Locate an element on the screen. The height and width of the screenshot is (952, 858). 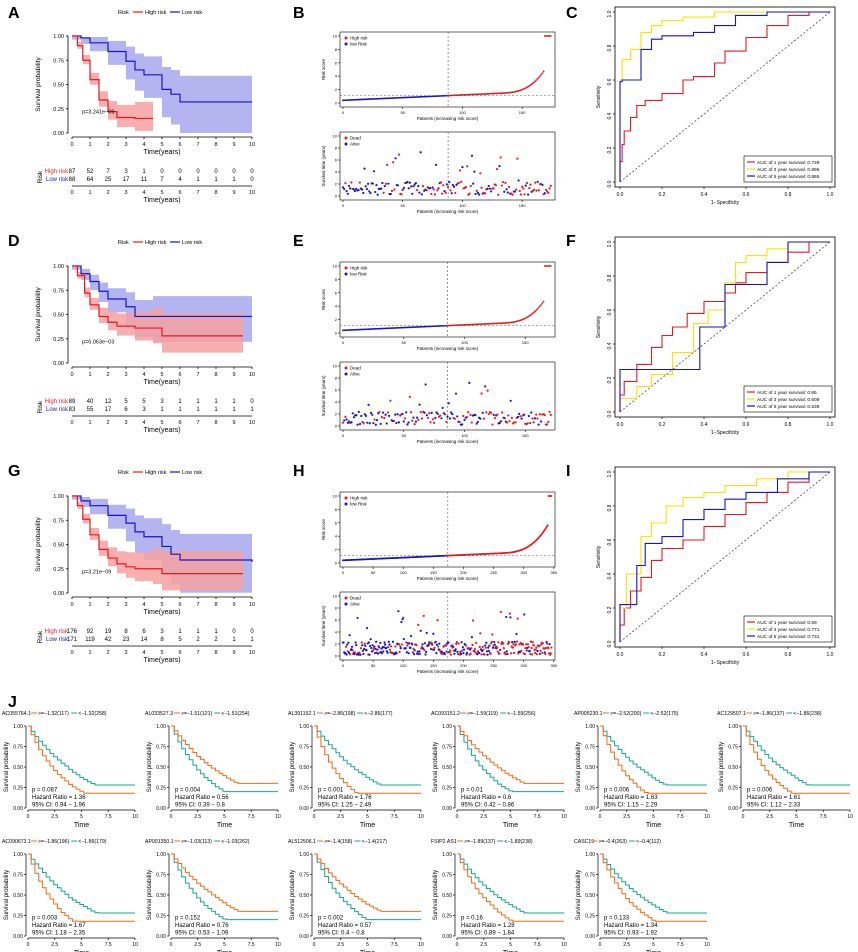
km-y-axis-title: Survival probability is located at coordinates (38, 543).